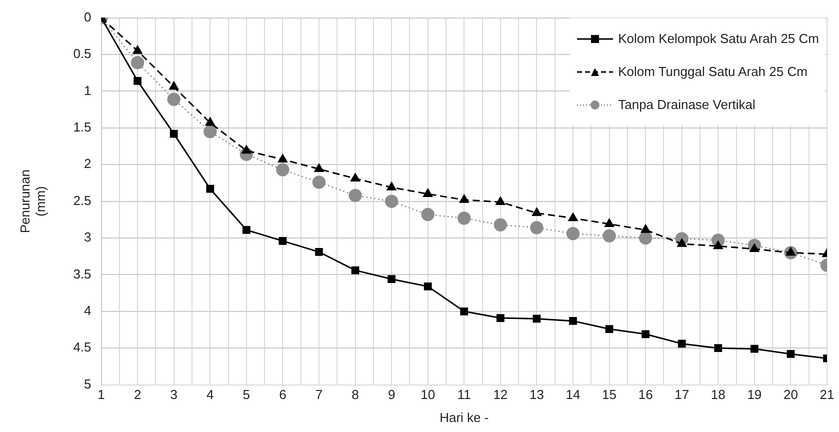  What do you see at coordinates (500, 394) in the screenshot?
I see `x-tick-label: 12` at bounding box center [500, 394].